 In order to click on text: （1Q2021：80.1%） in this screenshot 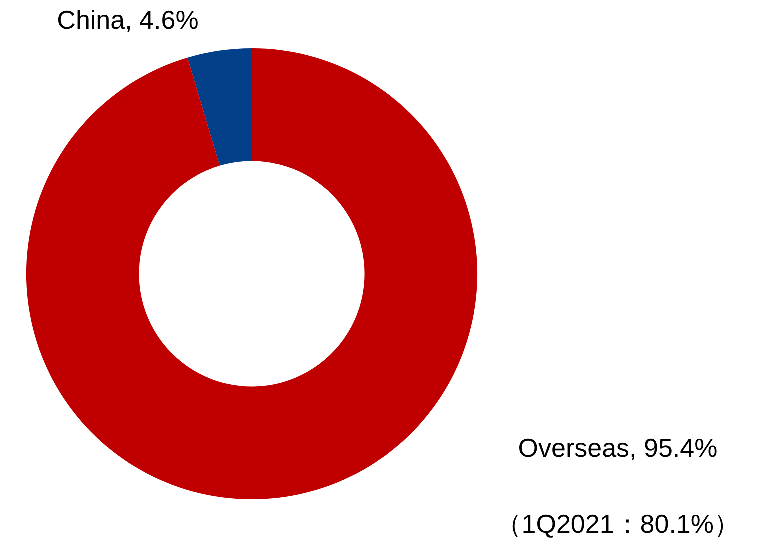, I will do `click(618, 524)`.